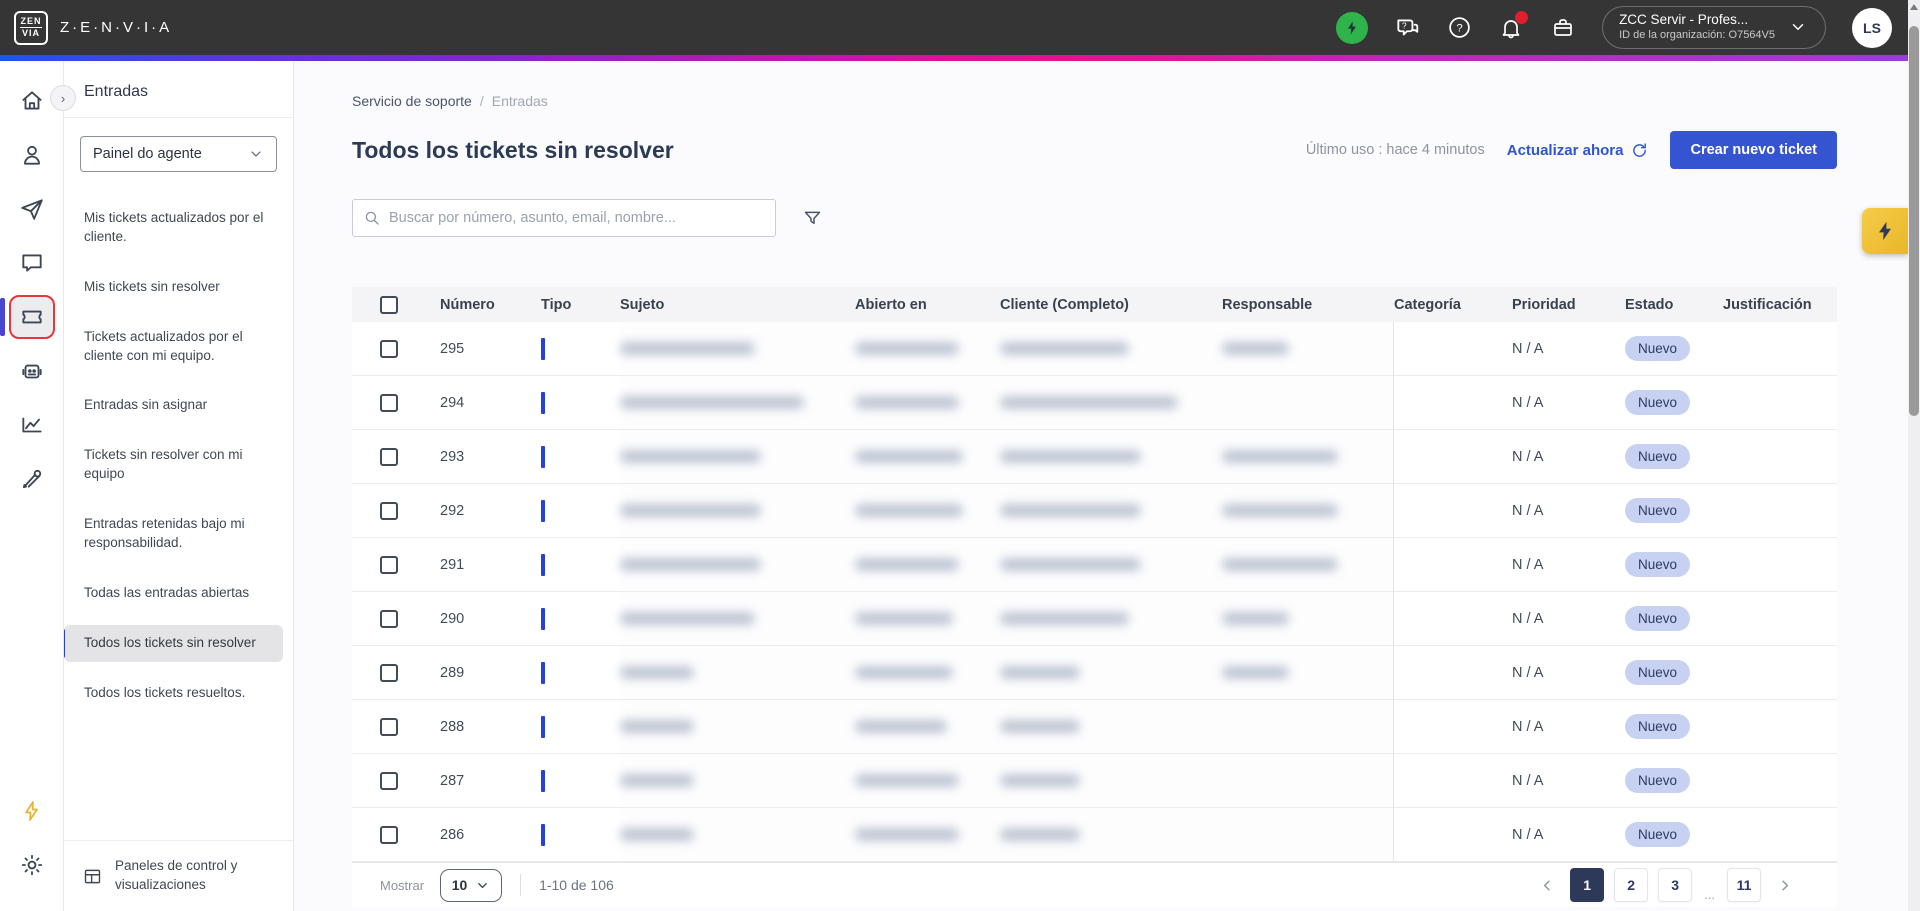 The image size is (1920, 911). I want to click on notifications-bell-icon, so click(1513, 25).